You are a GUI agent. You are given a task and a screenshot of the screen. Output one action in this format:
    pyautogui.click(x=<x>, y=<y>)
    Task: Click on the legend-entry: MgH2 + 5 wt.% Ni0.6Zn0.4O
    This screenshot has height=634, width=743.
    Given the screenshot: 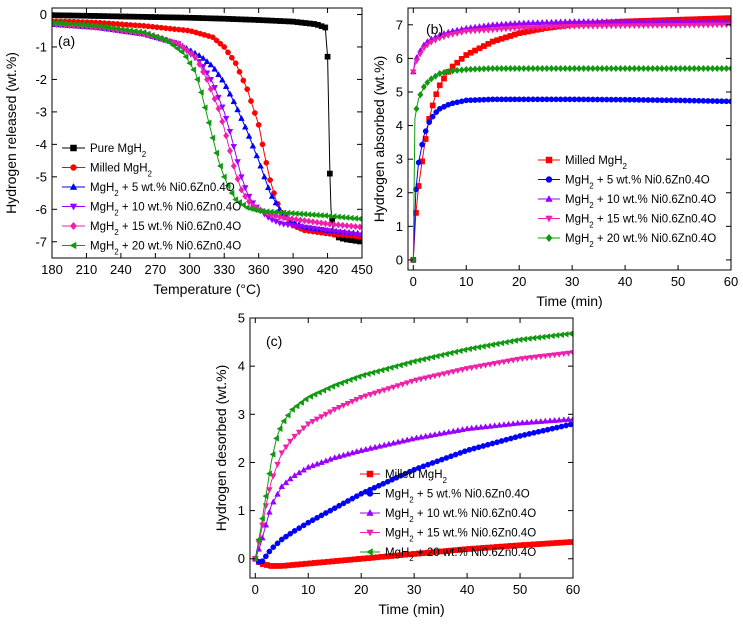 What is the action you would take?
    pyautogui.click(x=637, y=183)
    